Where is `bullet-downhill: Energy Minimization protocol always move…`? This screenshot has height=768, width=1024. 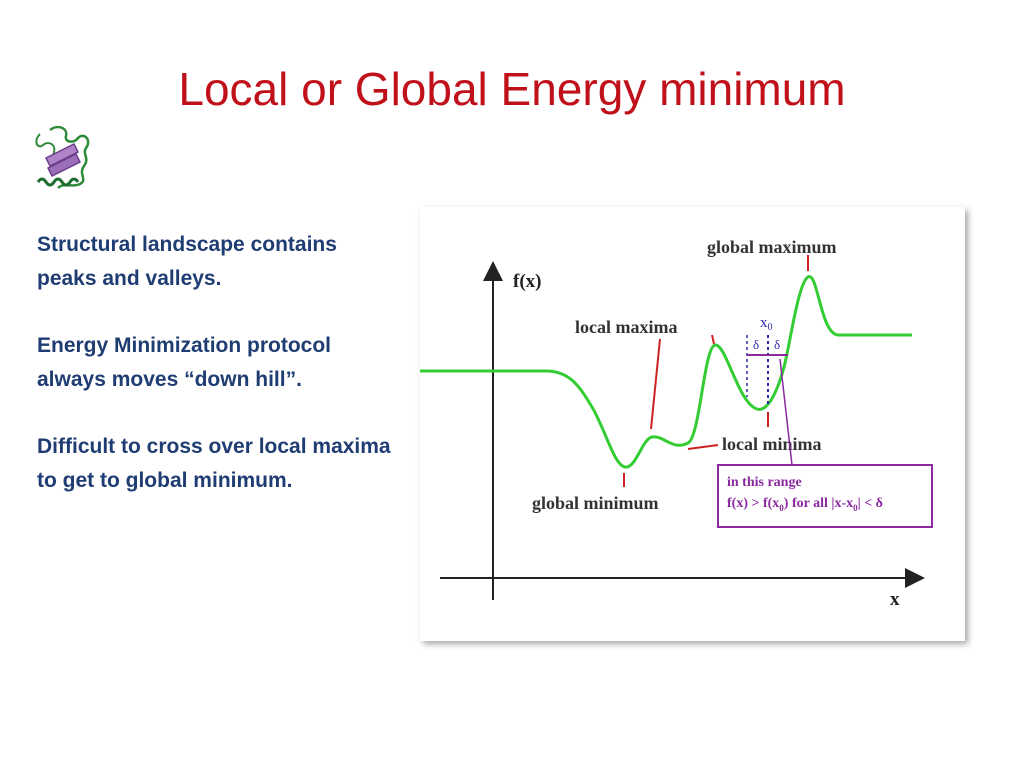 bullet-downhill: Energy Minimization protocol always move… is located at coordinates (184, 362).